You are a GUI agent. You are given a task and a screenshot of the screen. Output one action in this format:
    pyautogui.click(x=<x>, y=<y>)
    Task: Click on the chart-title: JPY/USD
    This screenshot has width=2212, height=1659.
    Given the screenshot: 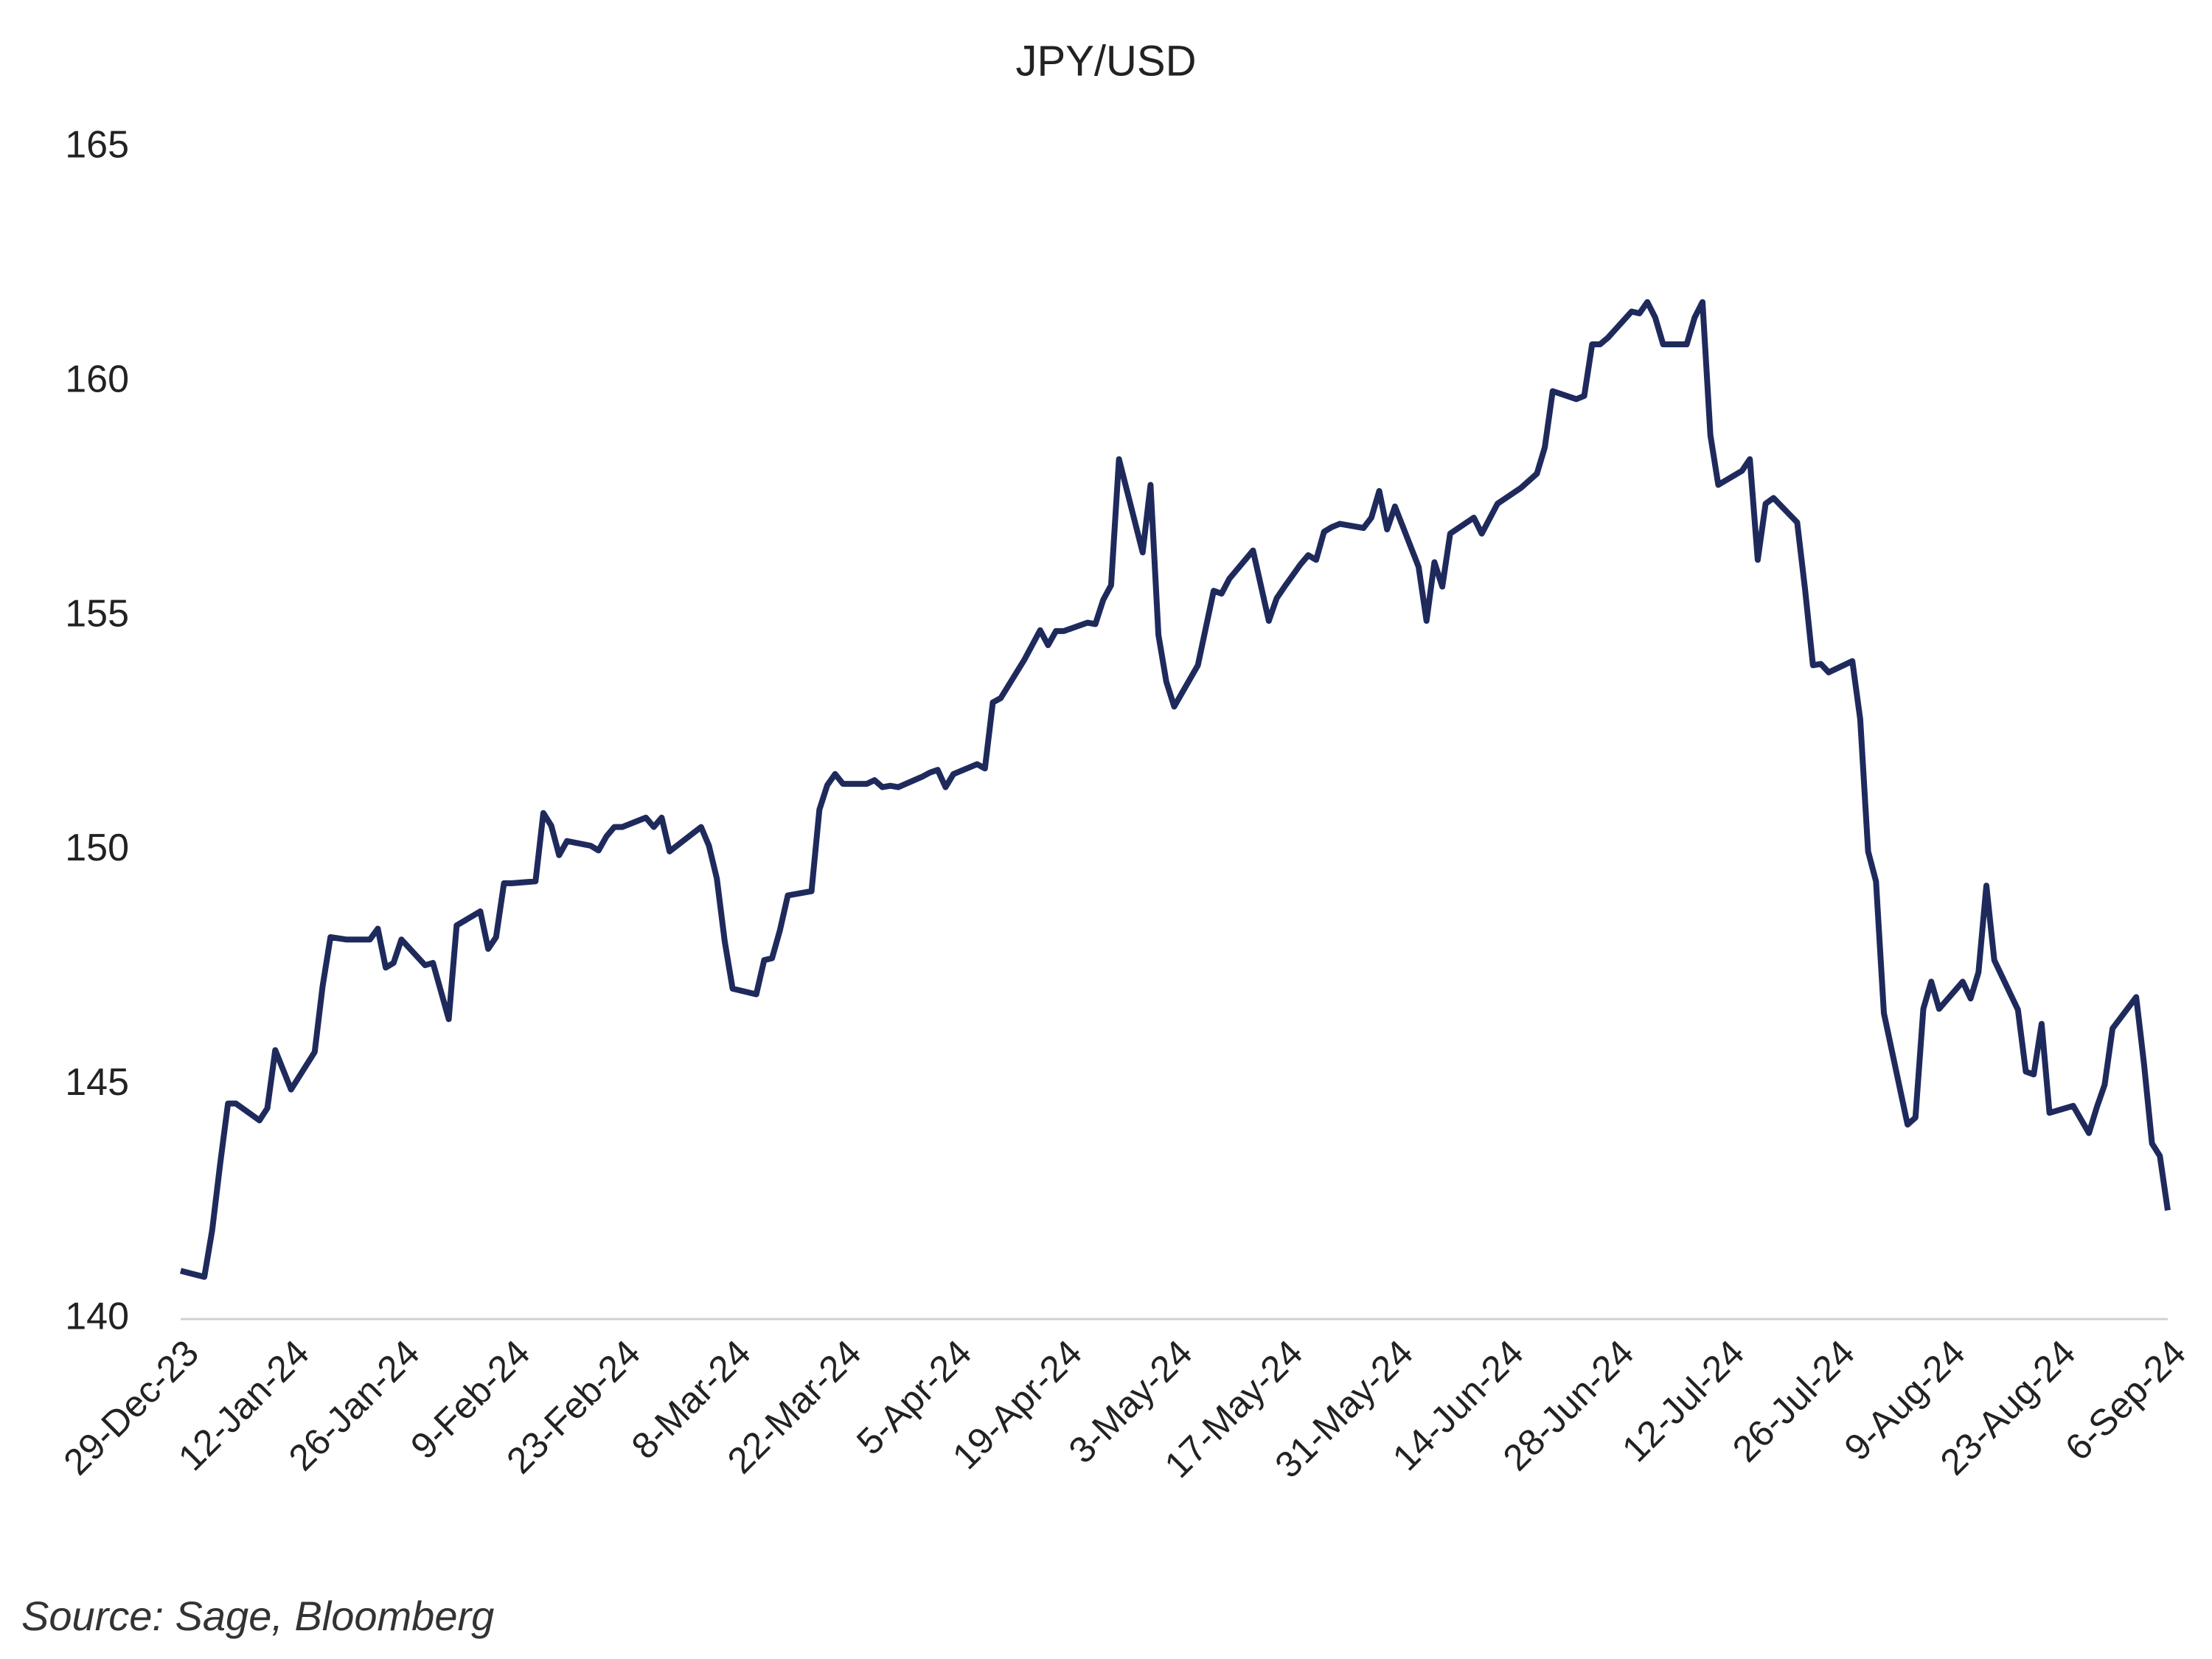 What is the action you would take?
    pyautogui.click(x=1106, y=61)
    